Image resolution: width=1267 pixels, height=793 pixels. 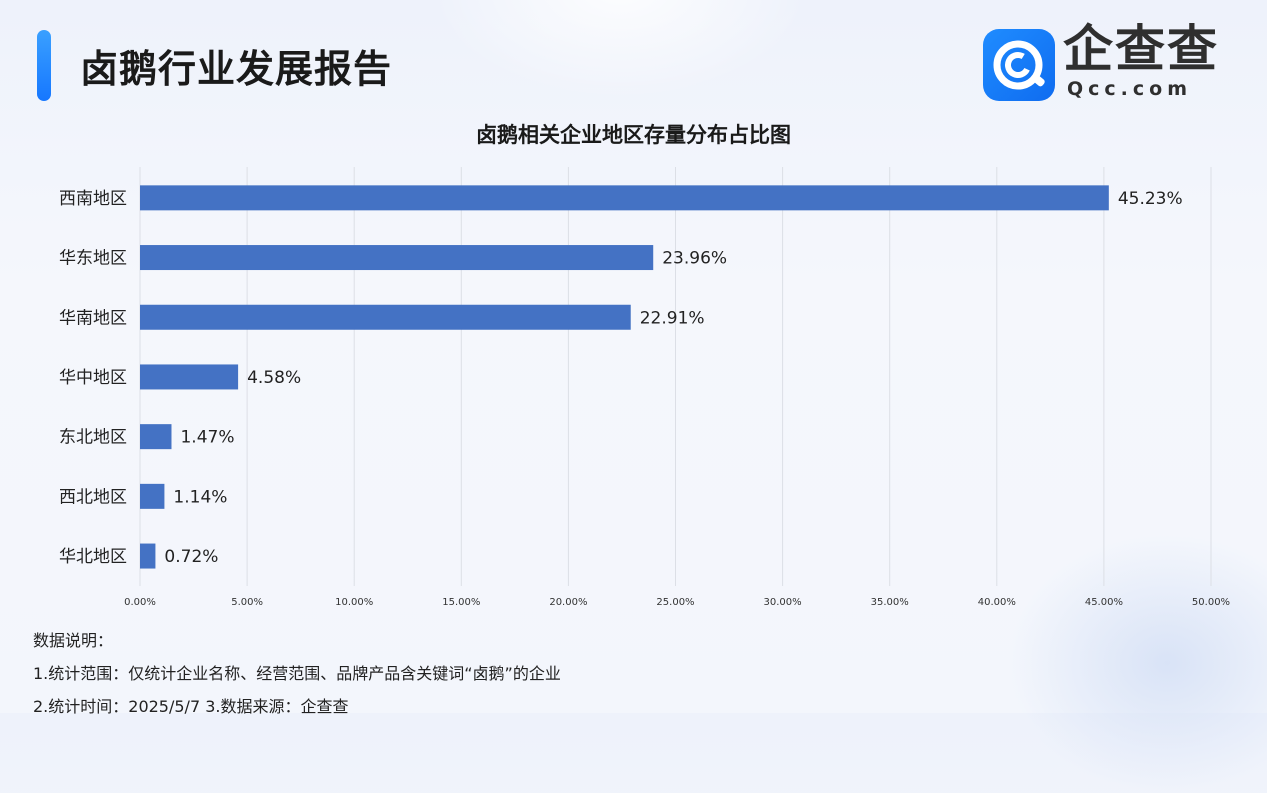 What do you see at coordinates (1130, 89) in the screenshot?
I see `brand-url: Qcc.com` at bounding box center [1130, 89].